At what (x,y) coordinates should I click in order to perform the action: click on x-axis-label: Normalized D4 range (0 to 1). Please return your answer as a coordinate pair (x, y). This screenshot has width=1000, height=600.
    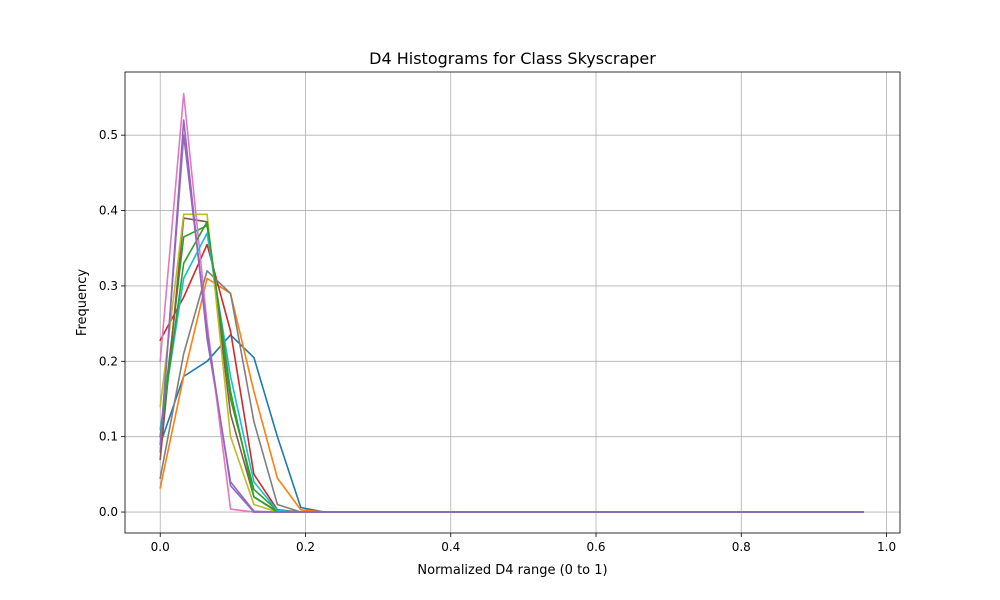
    Looking at the image, I should click on (512, 570).